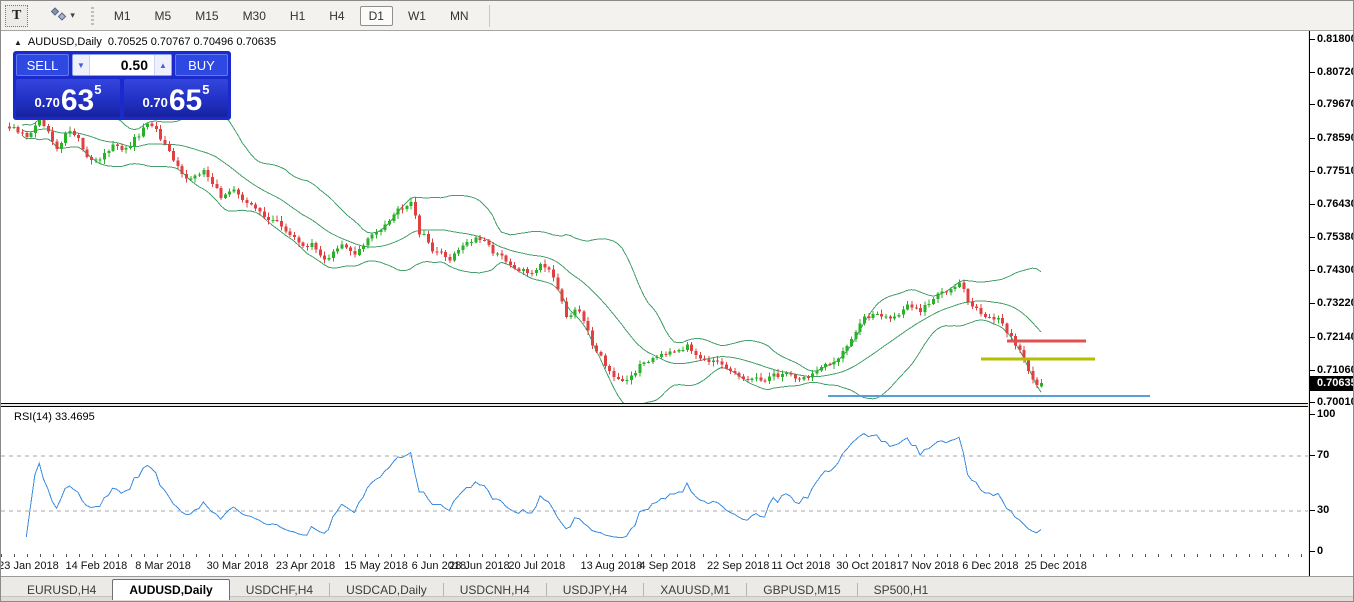 The image size is (1354, 602). What do you see at coordinates (254, 16) in the screenshot?
I see `timeframe-button-M30: M30` at bounding box center [254, 16].